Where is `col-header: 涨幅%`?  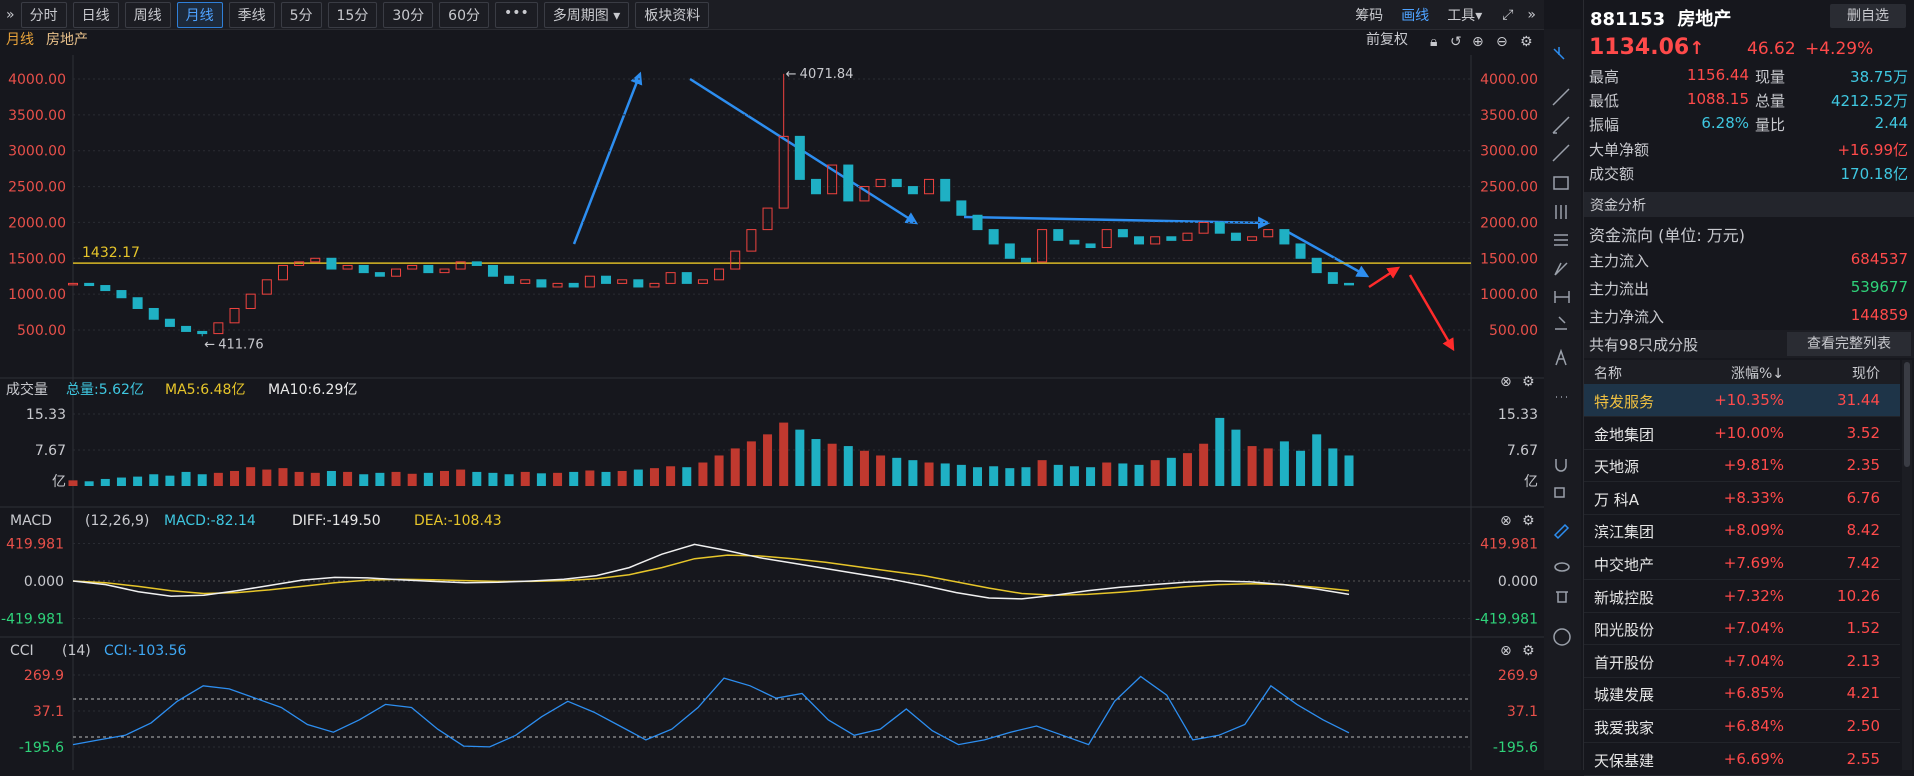
col-header: 涨幅% is located at coordinates (1751, 374).